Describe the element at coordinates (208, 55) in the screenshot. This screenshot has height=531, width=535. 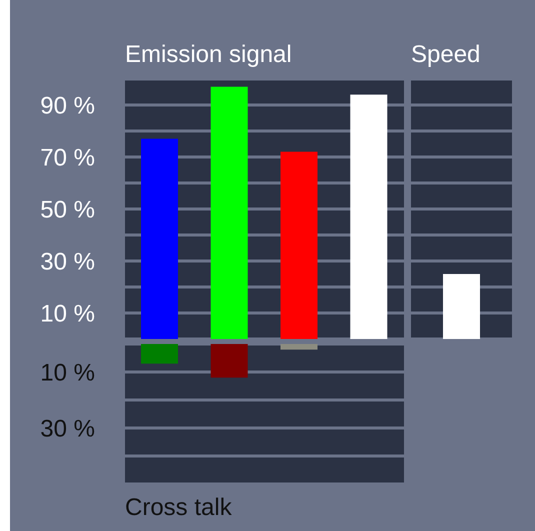
I see `chart-title: Emission signal` at that location.